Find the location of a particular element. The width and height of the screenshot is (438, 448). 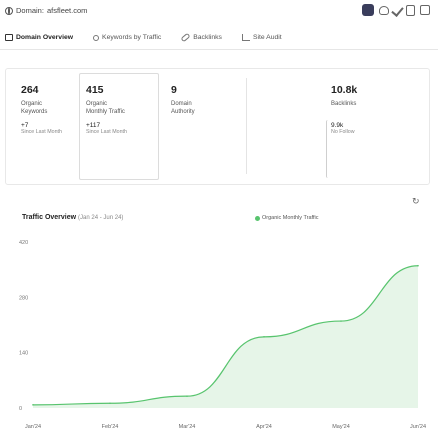

x-tick-label: May'24 is located at coordinates (341, 427).